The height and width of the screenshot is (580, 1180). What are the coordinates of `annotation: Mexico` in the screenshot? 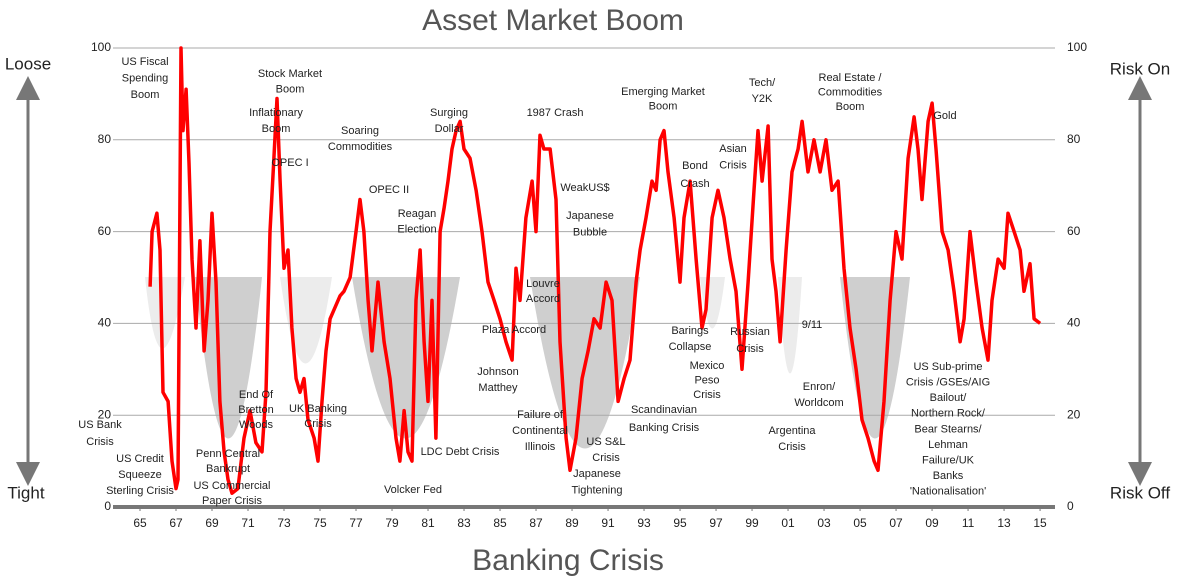 It's located at (707, 366).